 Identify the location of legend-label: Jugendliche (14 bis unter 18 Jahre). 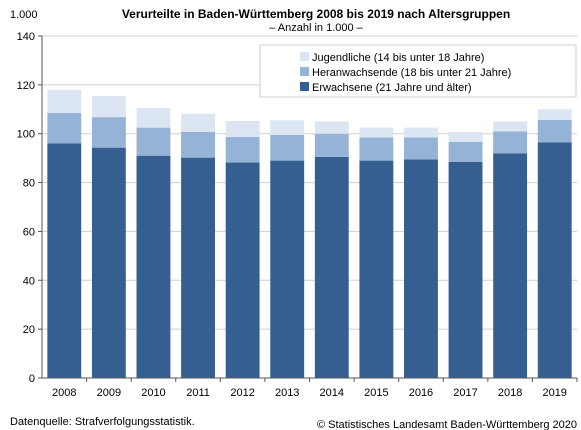
(398, 58).